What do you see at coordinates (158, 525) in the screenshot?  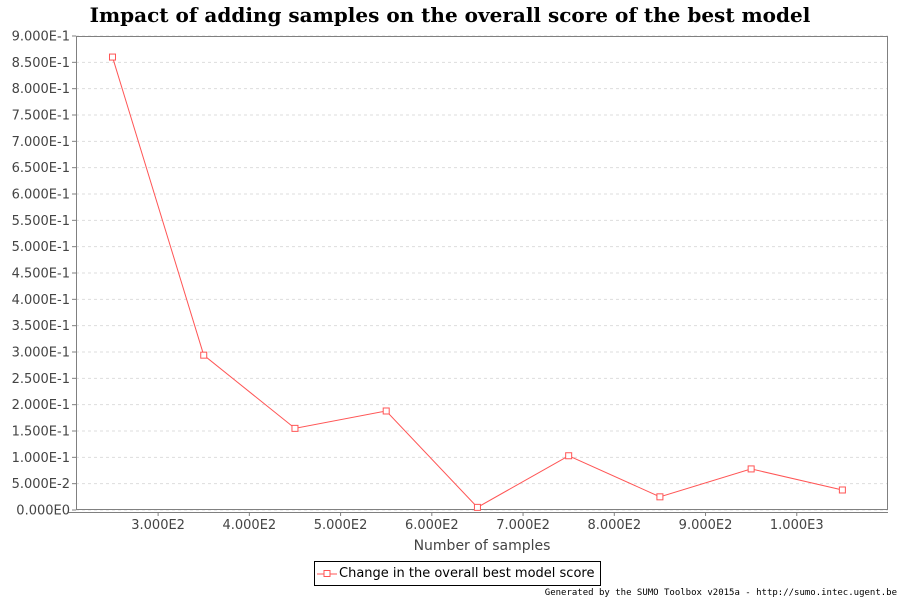 I see `x-tick-label: 3.000E2` at bounding box center [158, 525].